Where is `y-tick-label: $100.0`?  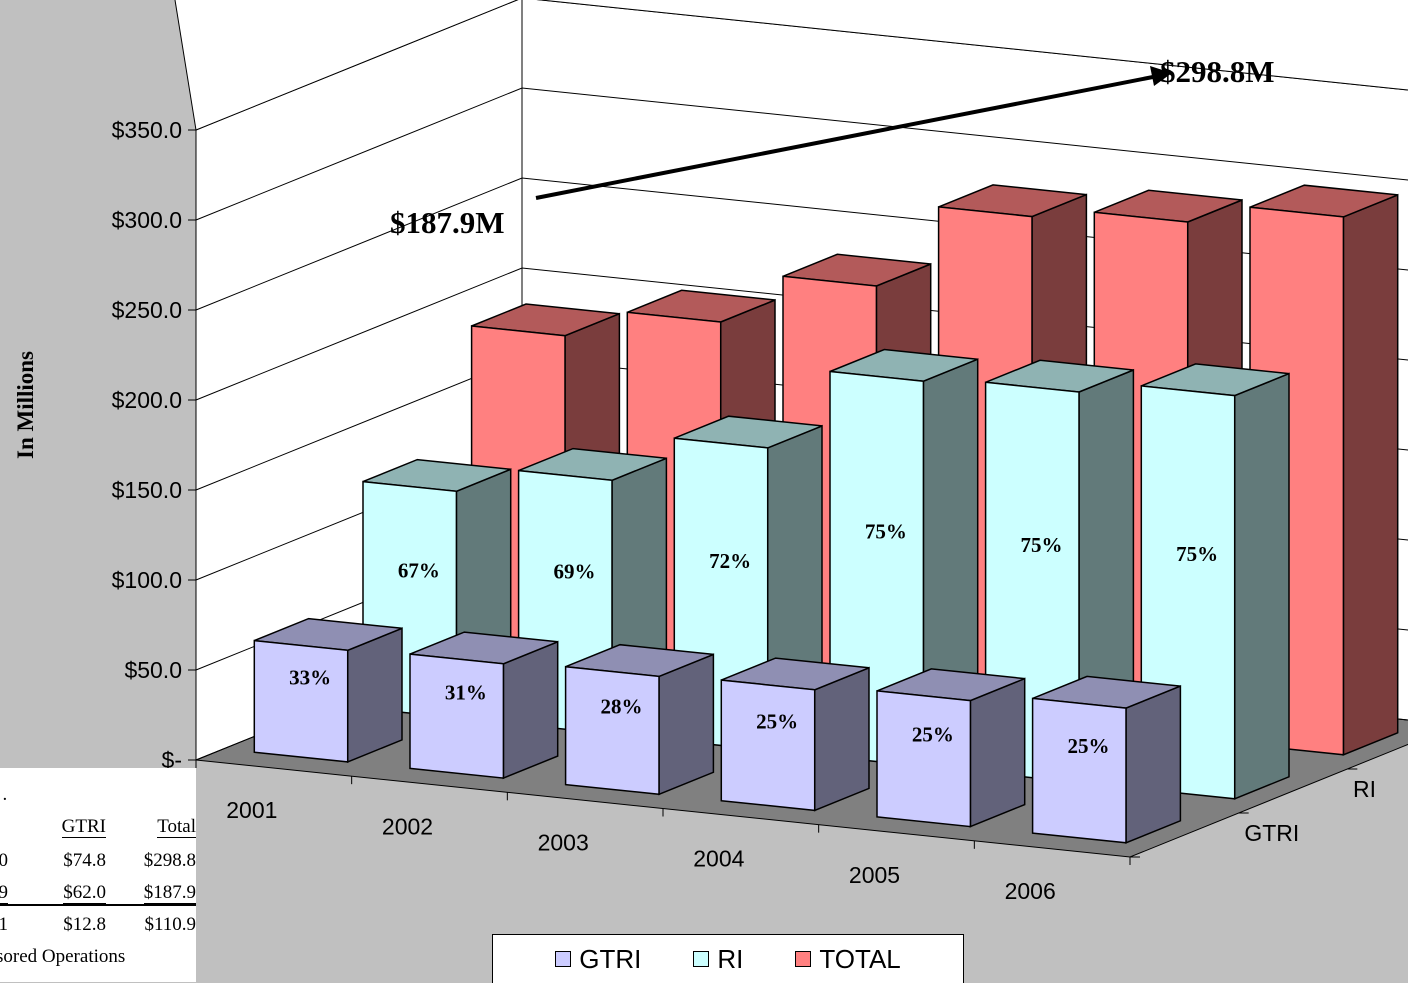
y-tick-label: $100.0 is located at coordinates (147, 580).